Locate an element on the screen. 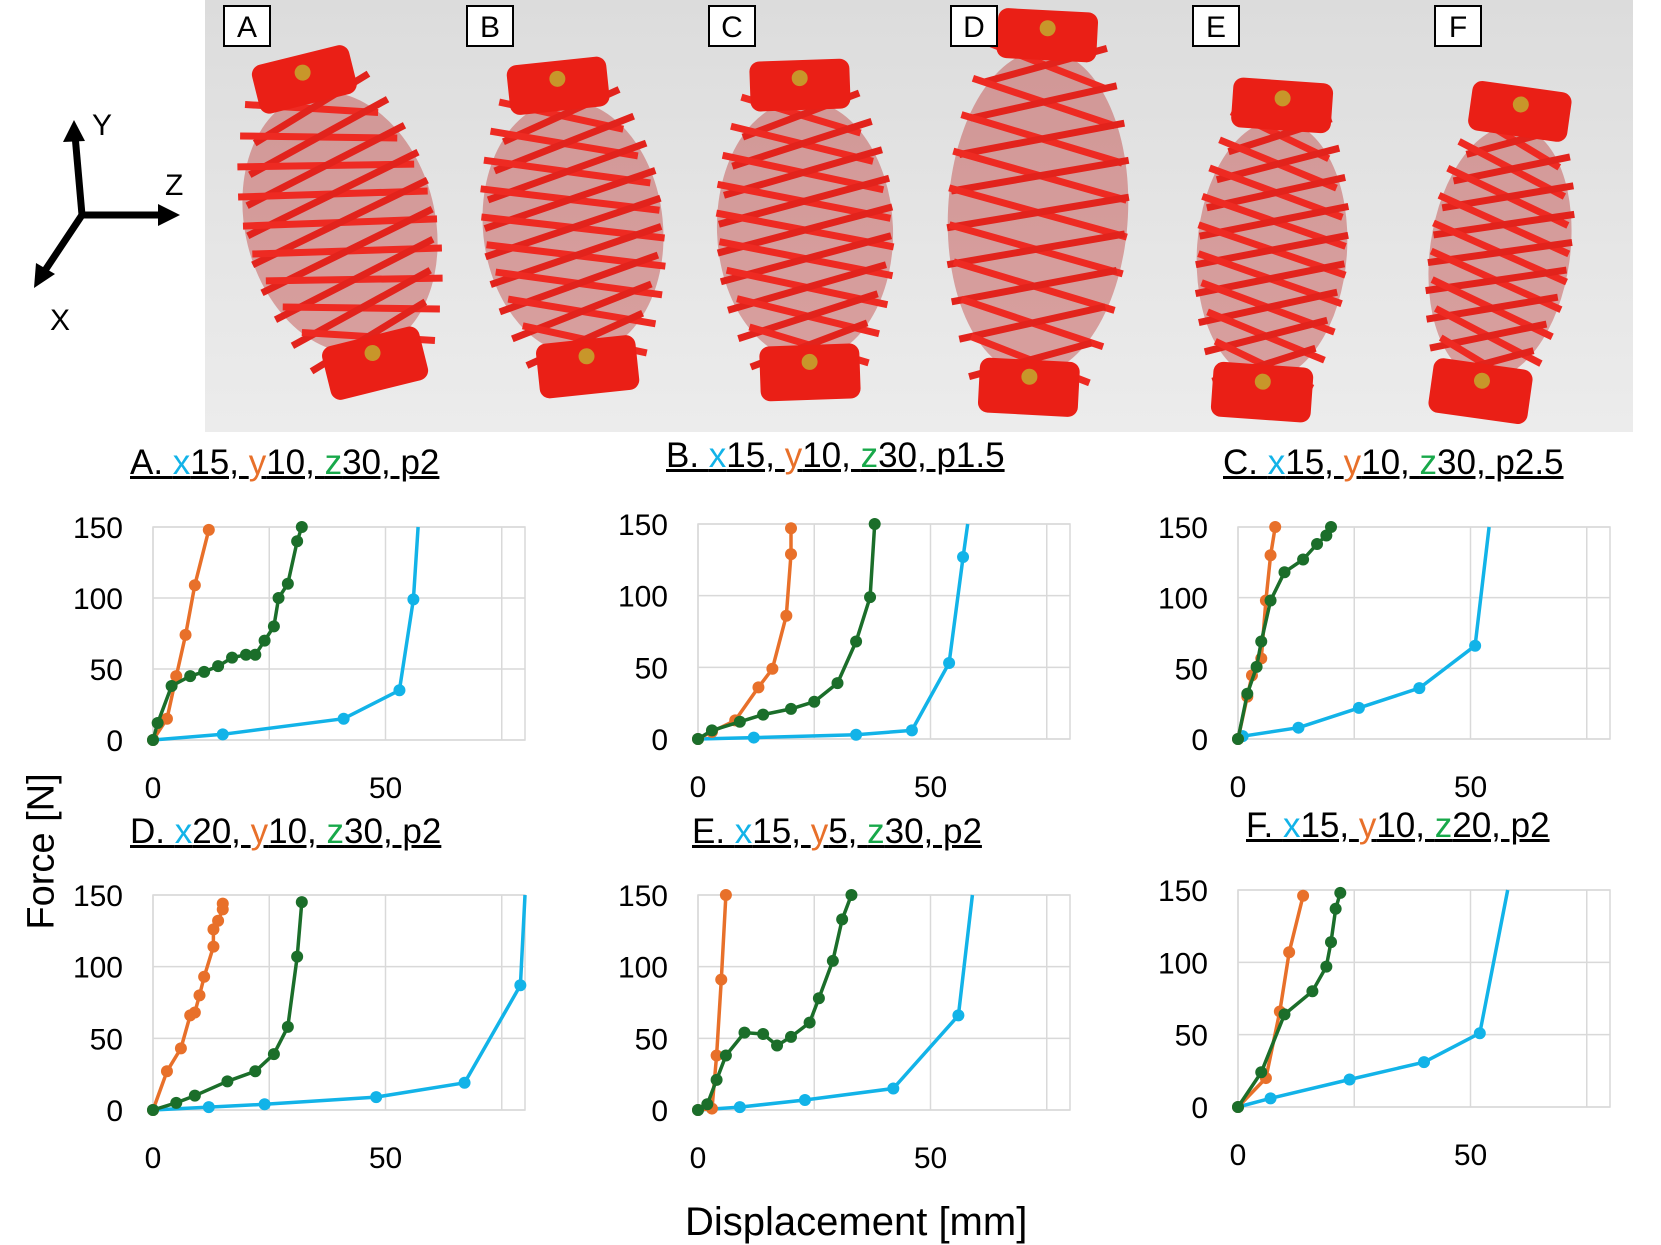 This screenshot has width=1661, height=1245. series-line-x is located at coordinates (833, 632).